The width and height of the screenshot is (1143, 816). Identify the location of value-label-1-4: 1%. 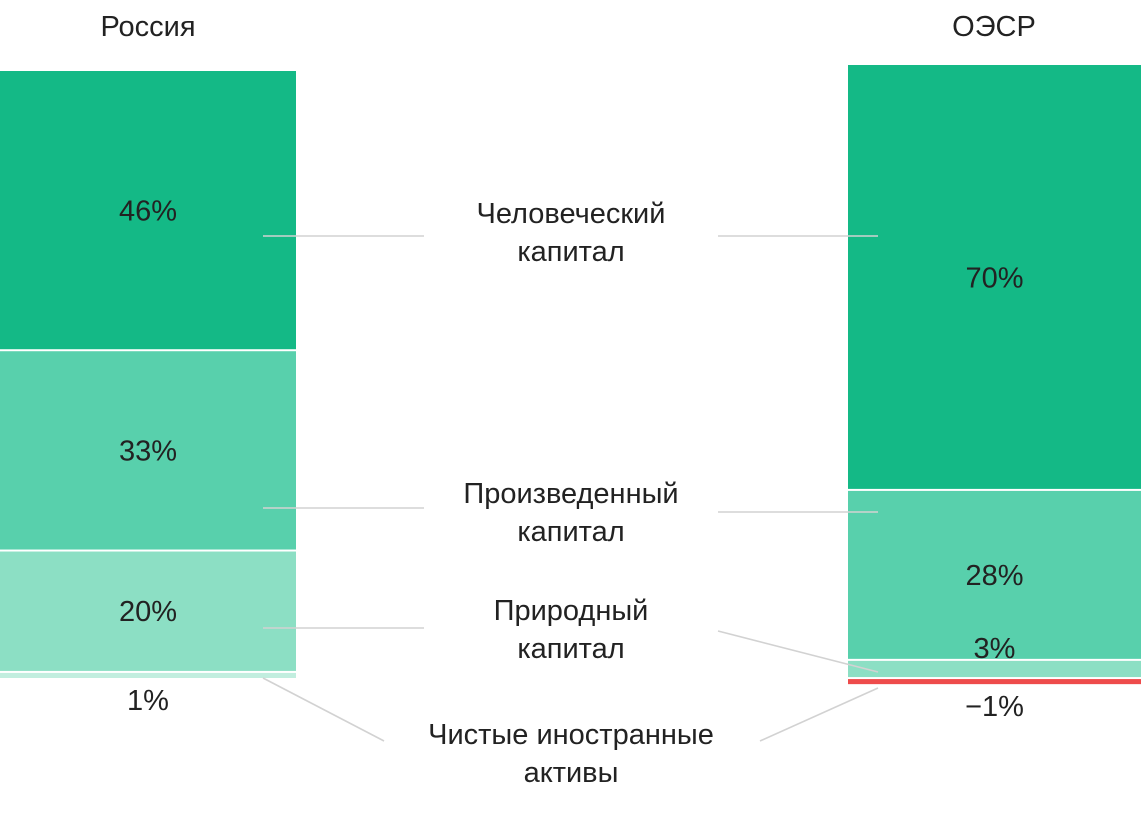
(148, 701).